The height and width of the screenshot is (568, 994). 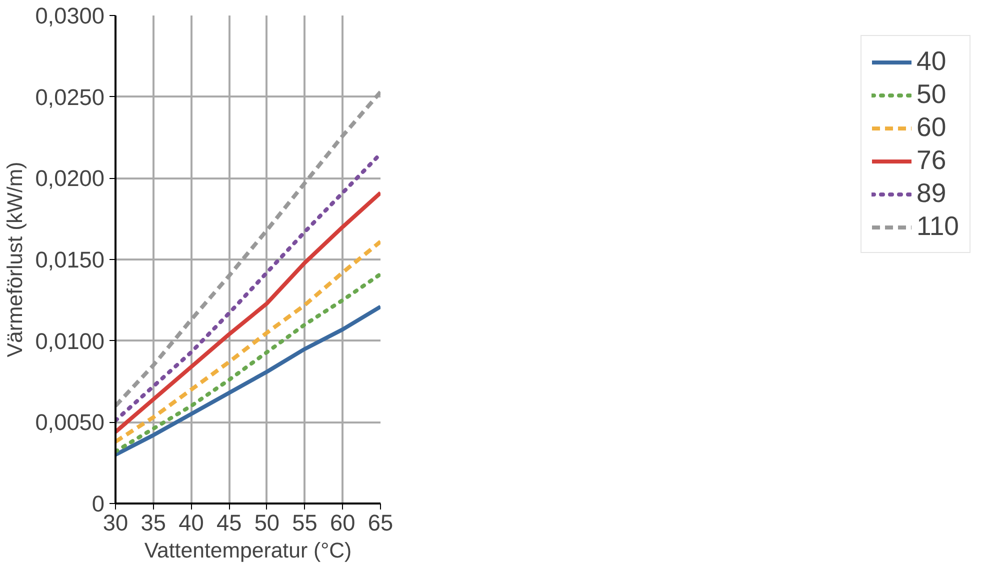 I want to click on y-tick-label: 0,0100, so click(x=69, y=341).